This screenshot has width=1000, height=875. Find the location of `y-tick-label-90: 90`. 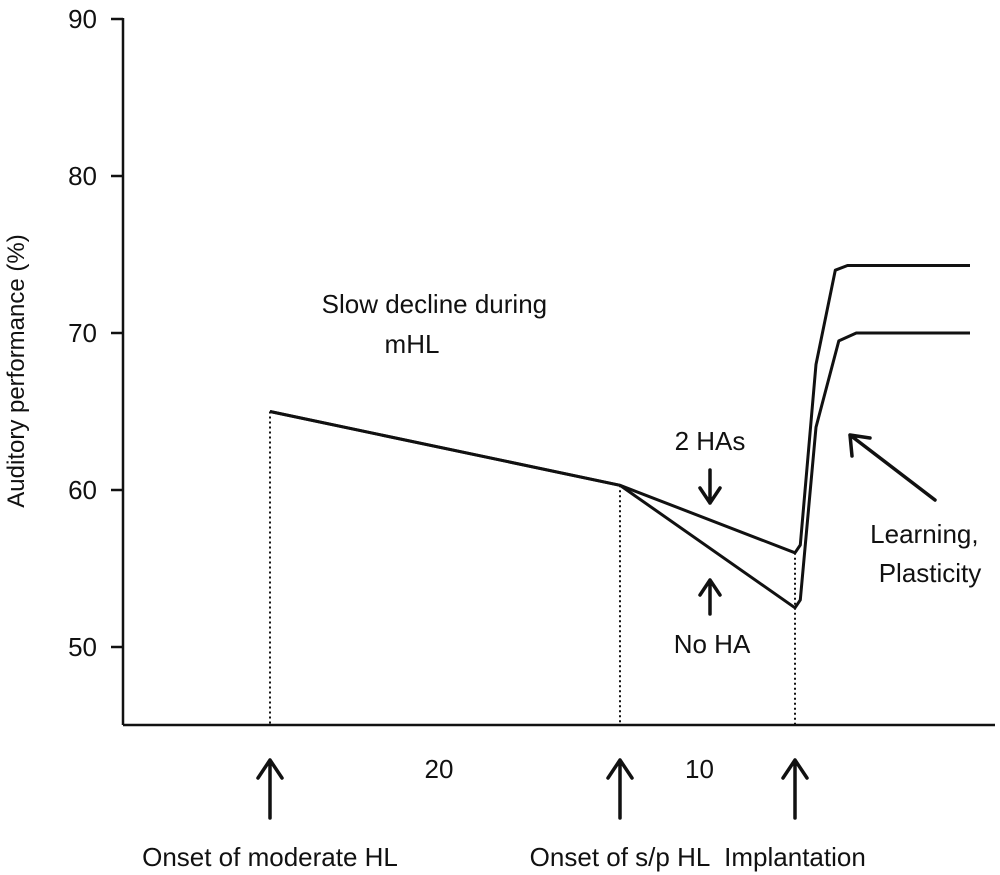

y-tick-label-90: 90 is located at coordinates (82, 19).